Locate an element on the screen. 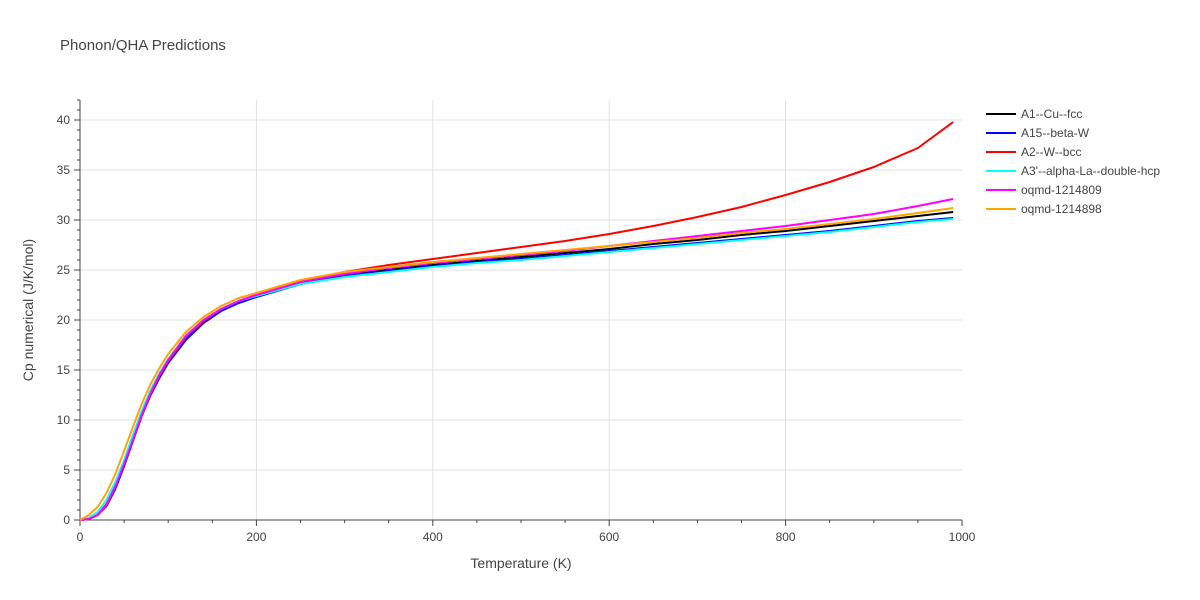 Image resolution: width=1200 pixels, height=600 pixels. legend-item-2: A15--beta-W is located at coordinates (1038, 133).